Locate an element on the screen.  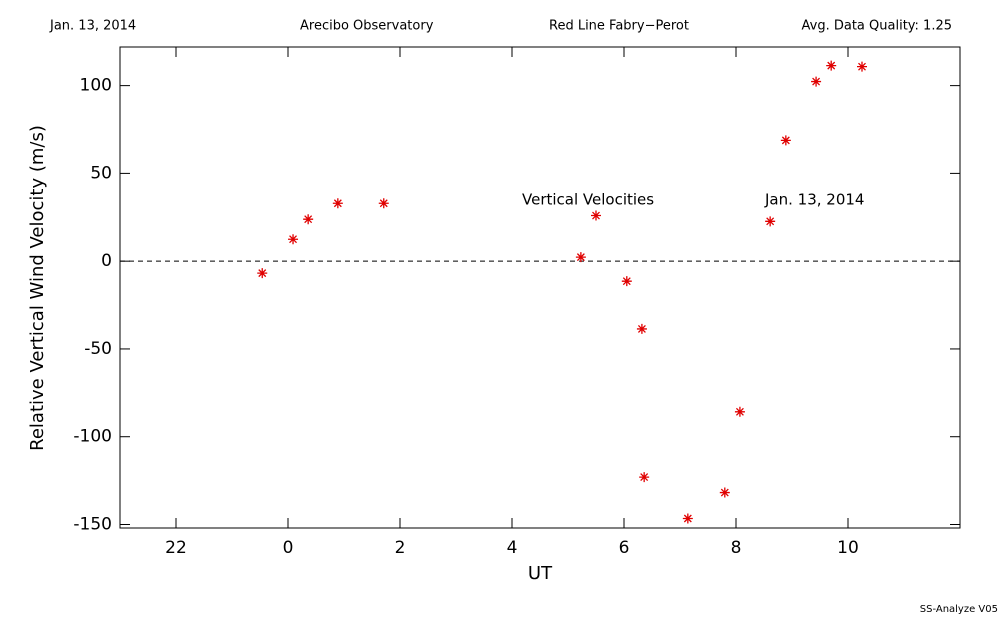
footer: SS-Analyze V05 is located at coordinates (959, 609).